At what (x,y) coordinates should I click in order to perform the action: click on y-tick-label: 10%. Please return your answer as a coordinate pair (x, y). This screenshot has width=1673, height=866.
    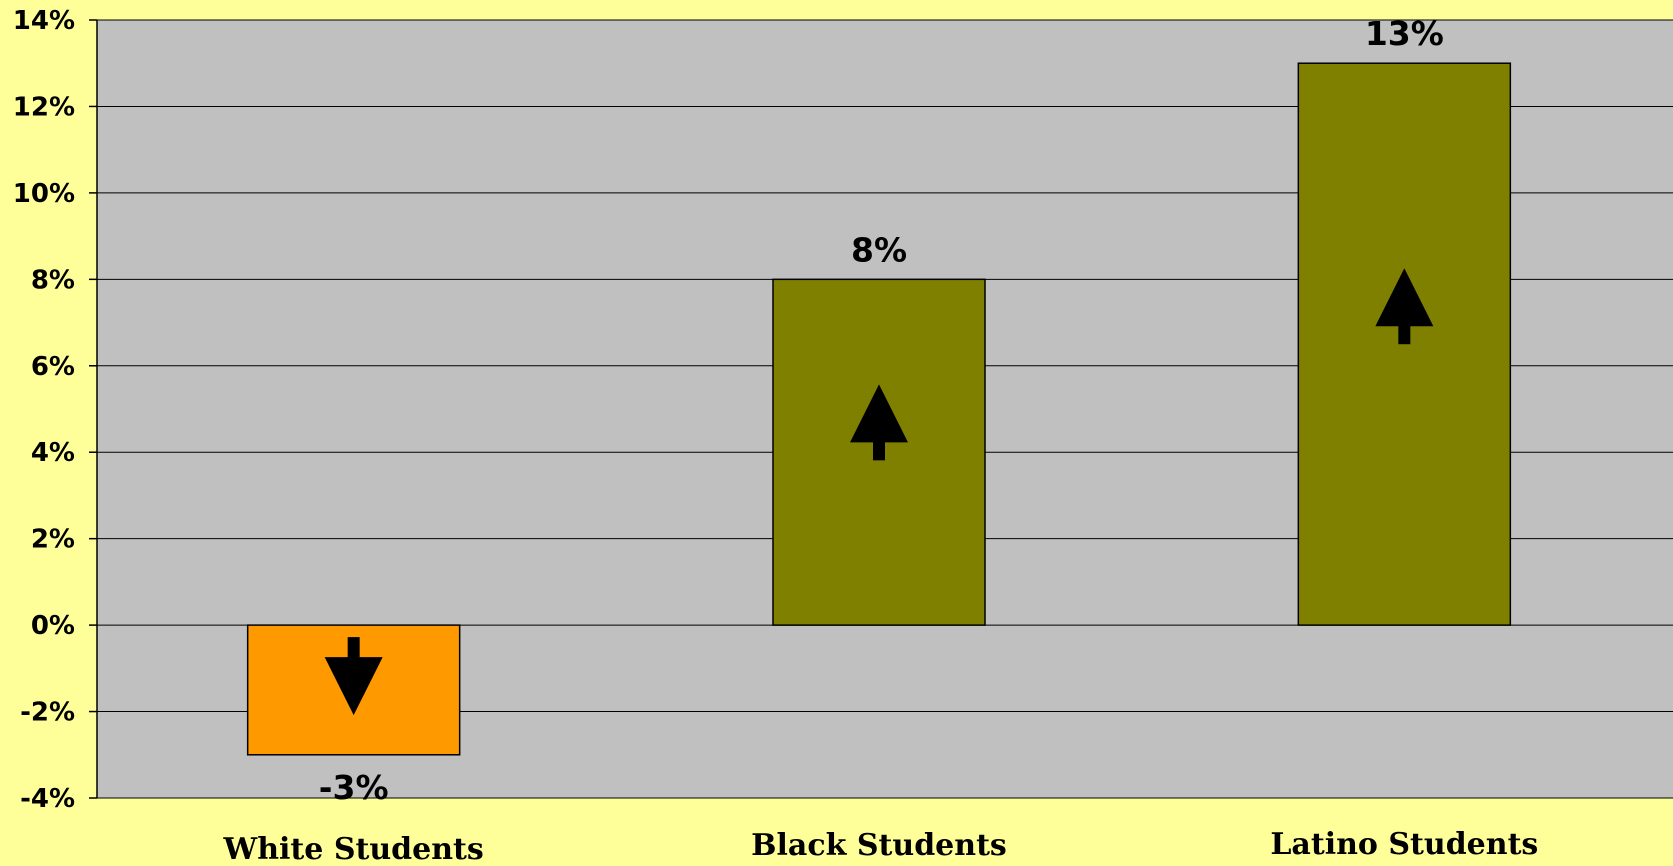
    Looking at the image, I should click on (44, 194).